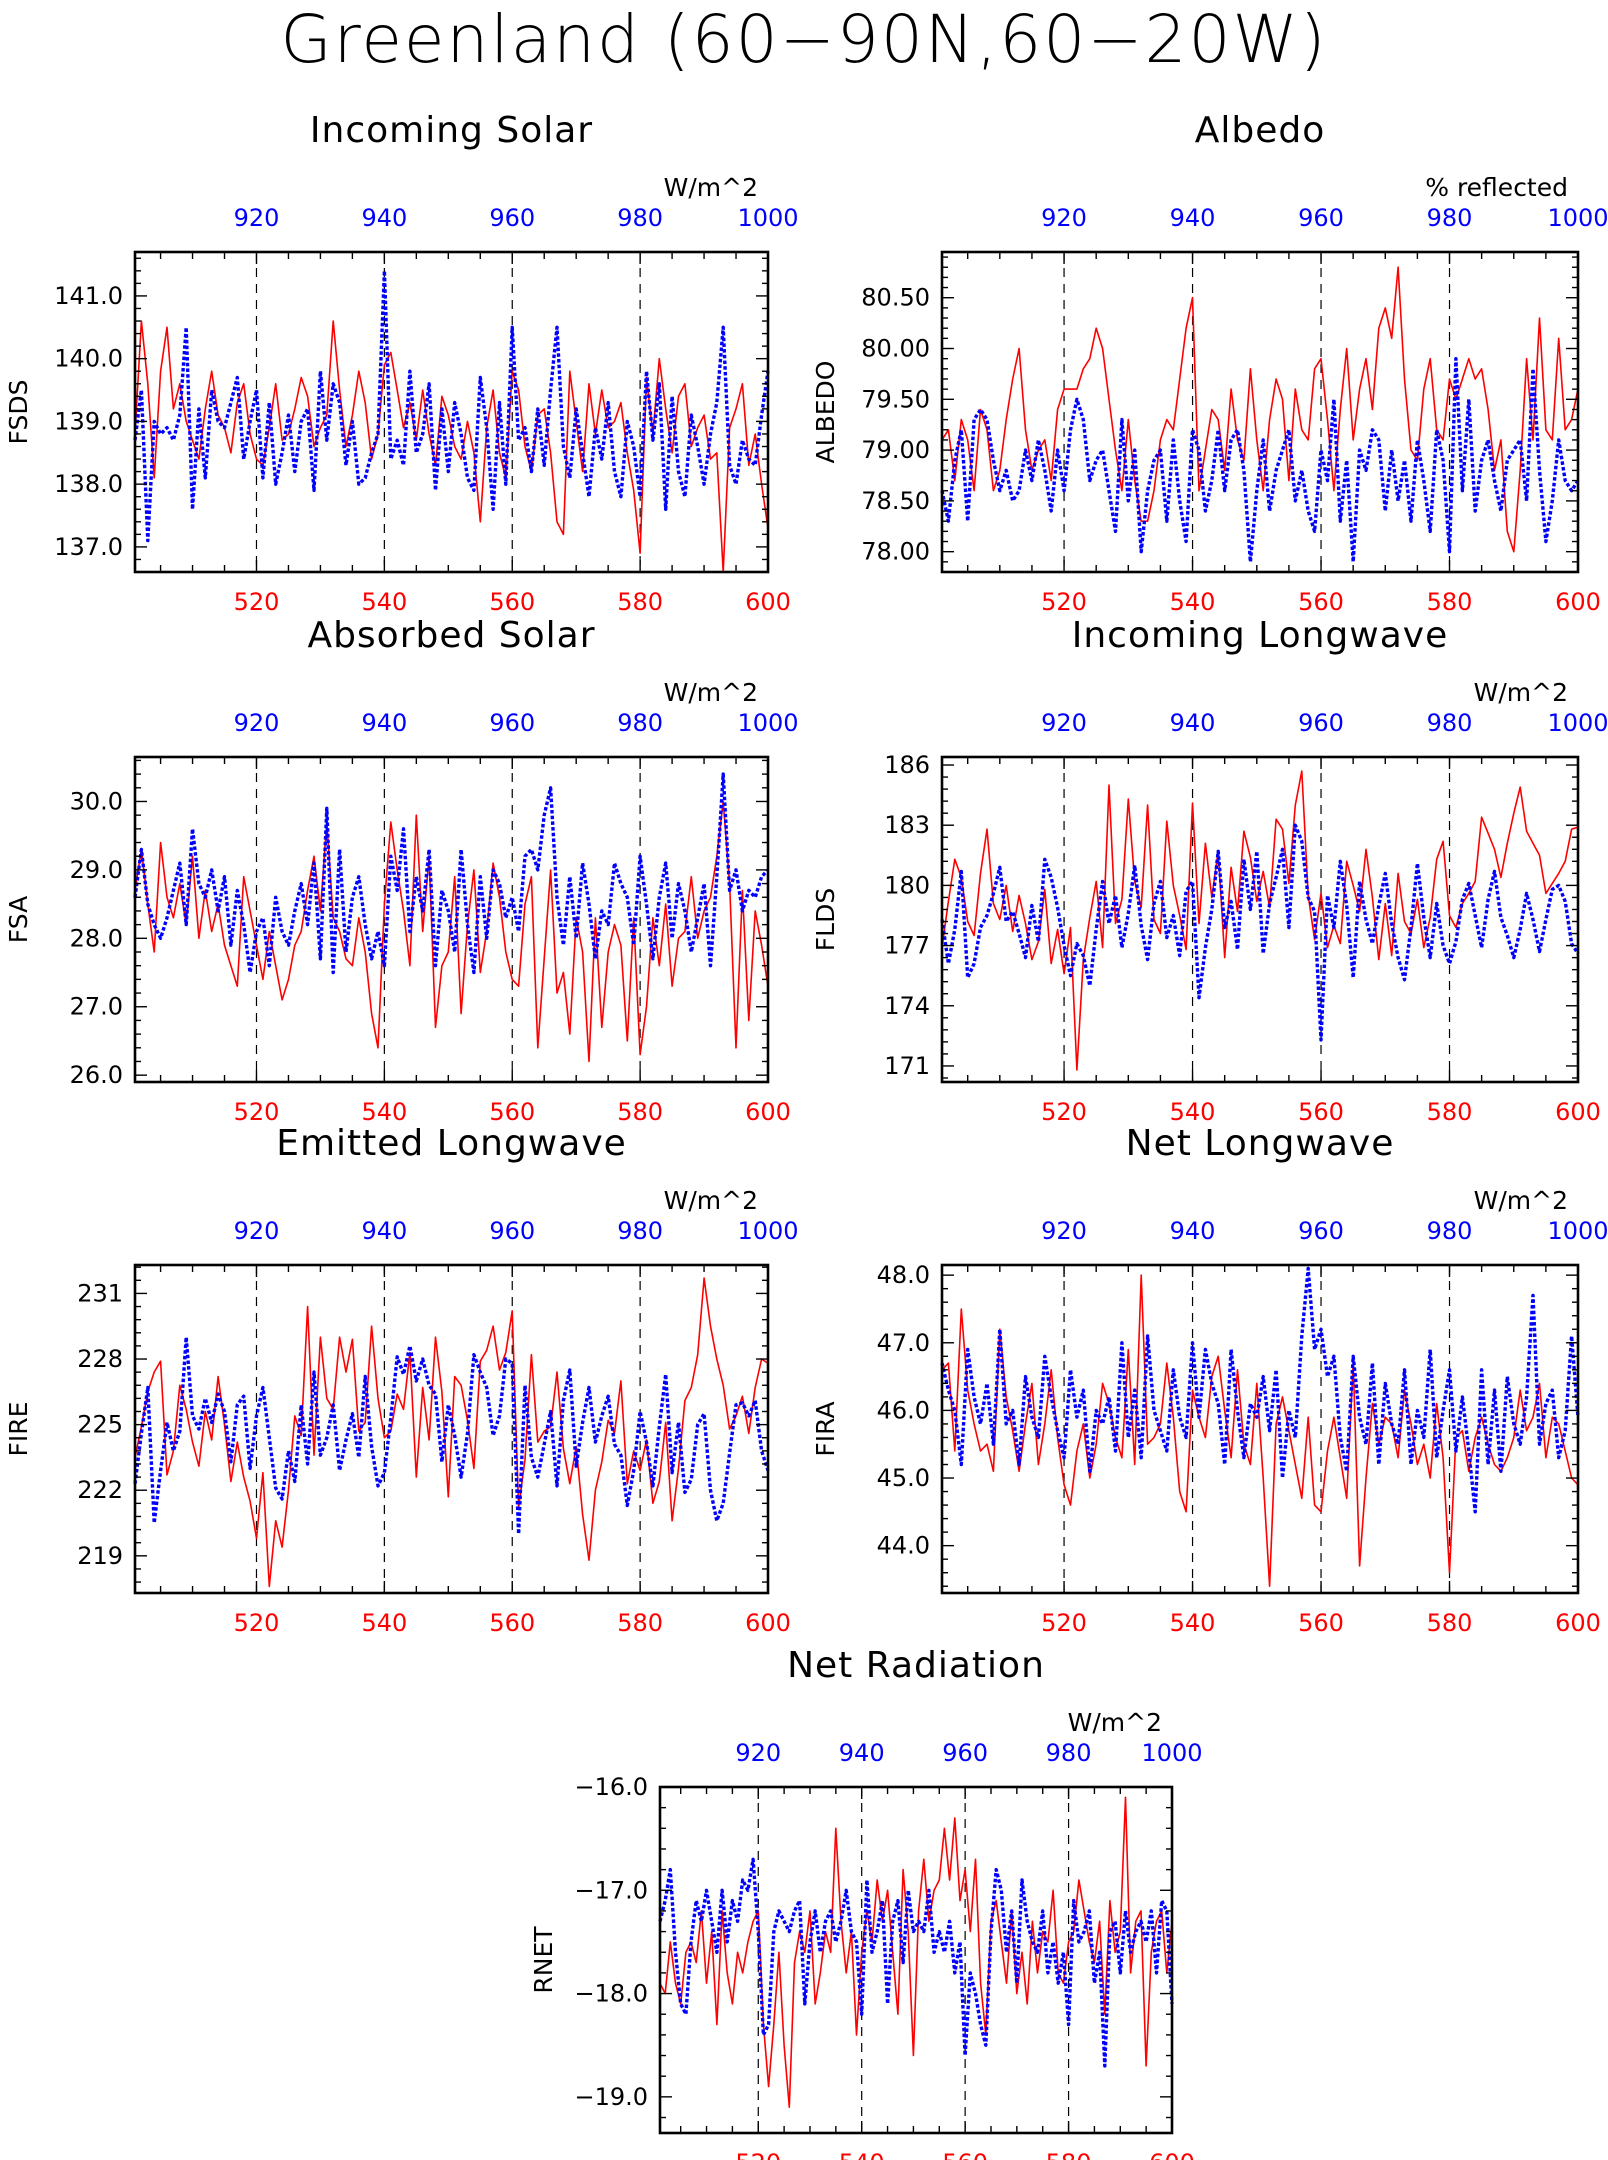 The width and height of the screenshot is (1608, 2160). What do you see at coordinates (611, 2097) in the screenshot?
I see `y-tick-label: −19.0` at bounding box center [611, 2097].